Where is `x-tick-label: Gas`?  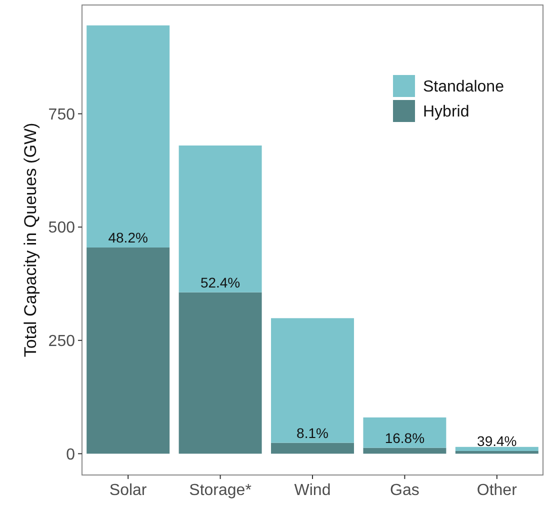 x-tick-label: Gas is located at coordinates (405, 490).